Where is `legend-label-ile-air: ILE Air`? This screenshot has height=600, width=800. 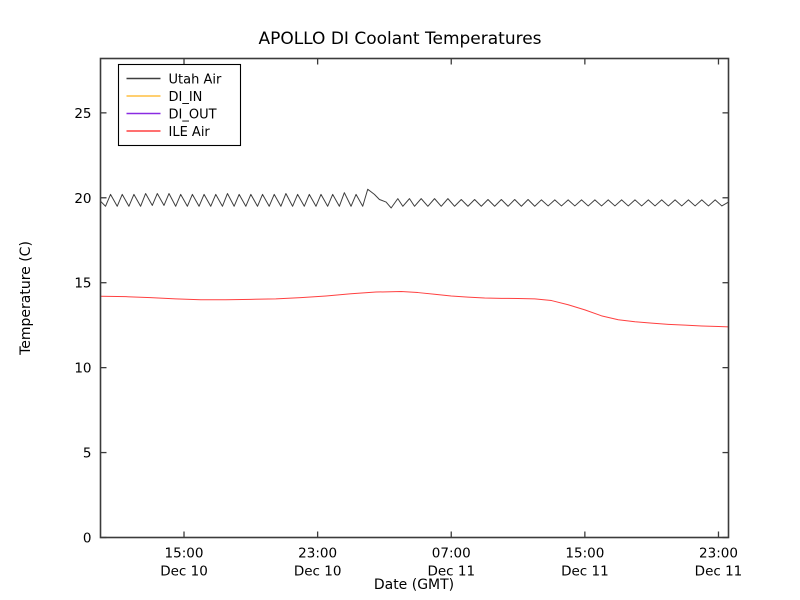 legend-label-ile-air: ILE Air is located at coordinates (190, 132).